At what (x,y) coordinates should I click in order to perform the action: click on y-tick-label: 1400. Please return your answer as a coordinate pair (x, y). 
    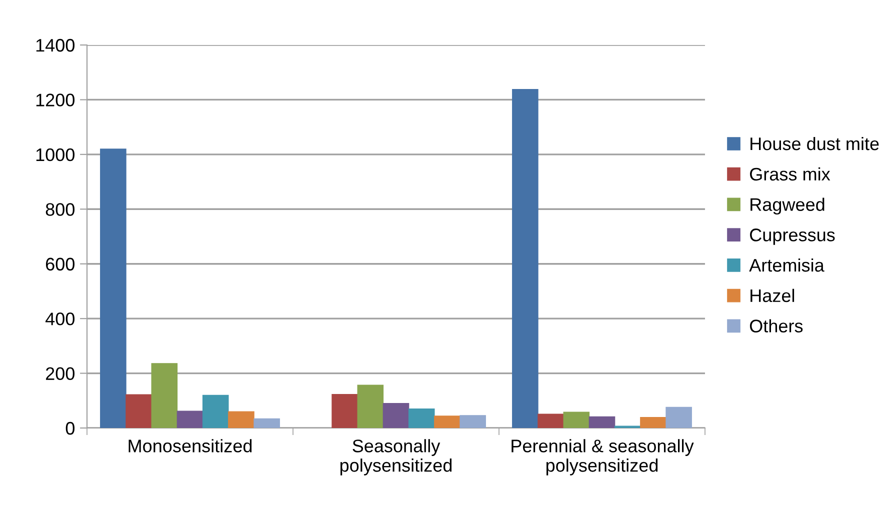
    Looking at the image, I should click on (55, 45).